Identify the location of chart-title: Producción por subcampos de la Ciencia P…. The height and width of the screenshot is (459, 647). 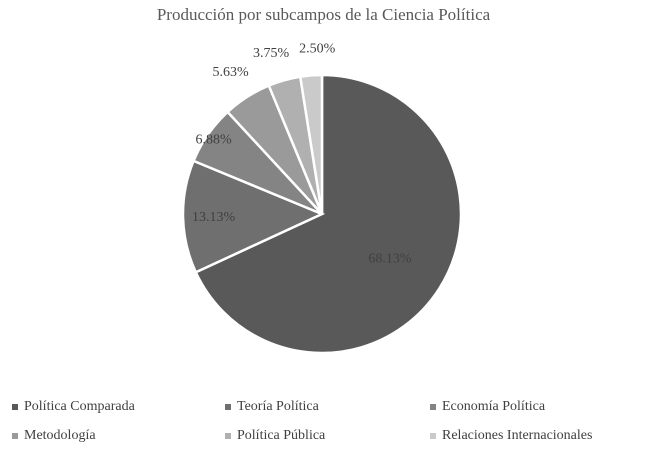
(323, 14).